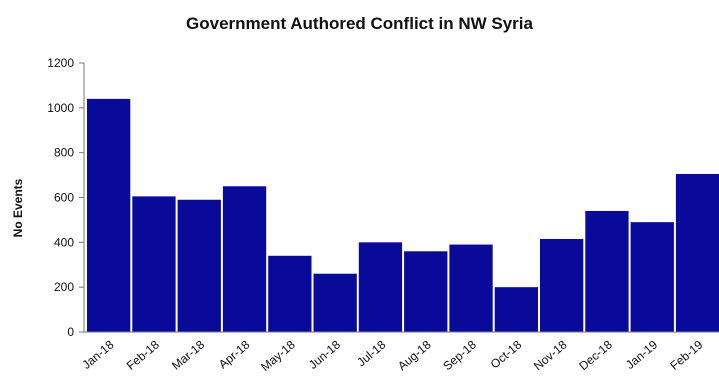 Image resolution: width=719 pixels, height=390 pixels. What do you see at coordinates (64, 242) in the screenshot?
I see `y-tick-label: 400` at bounding box center [64, 242].